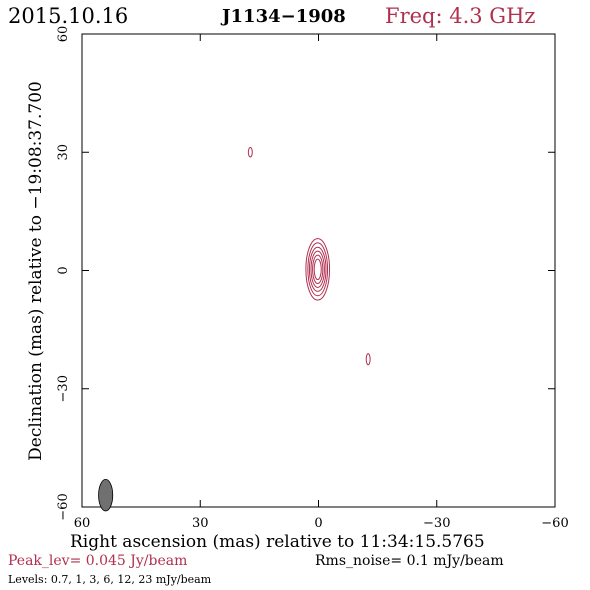  I want to click on beam-layer, so click(106, 495).